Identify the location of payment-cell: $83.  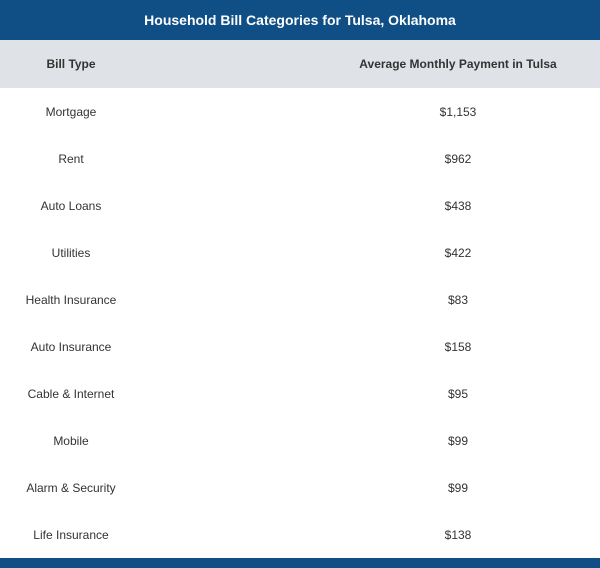
(458, 299).